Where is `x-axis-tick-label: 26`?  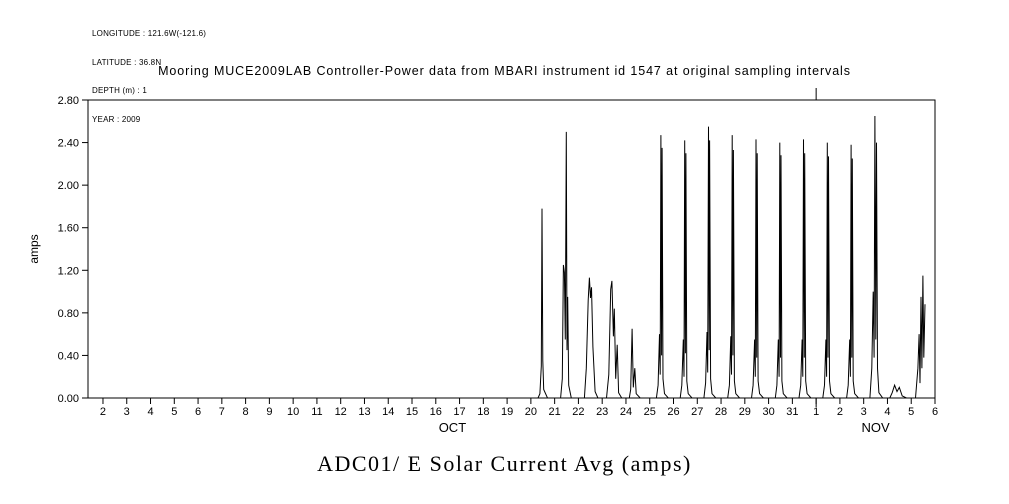 x-axis-tick-label: 26 is located at coordinates (673, 412).